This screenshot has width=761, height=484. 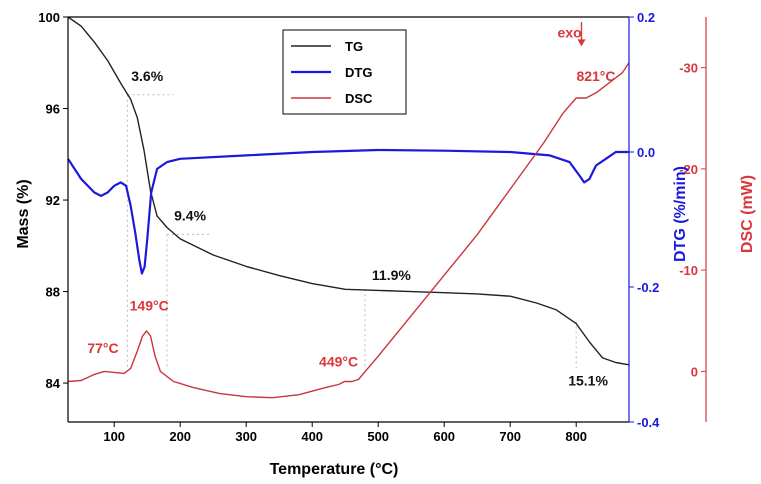 What do you see at coordinates (694, 371) in the screenshot?
I see `dsc-tick-label: 0` at bounding box center [694, 371].